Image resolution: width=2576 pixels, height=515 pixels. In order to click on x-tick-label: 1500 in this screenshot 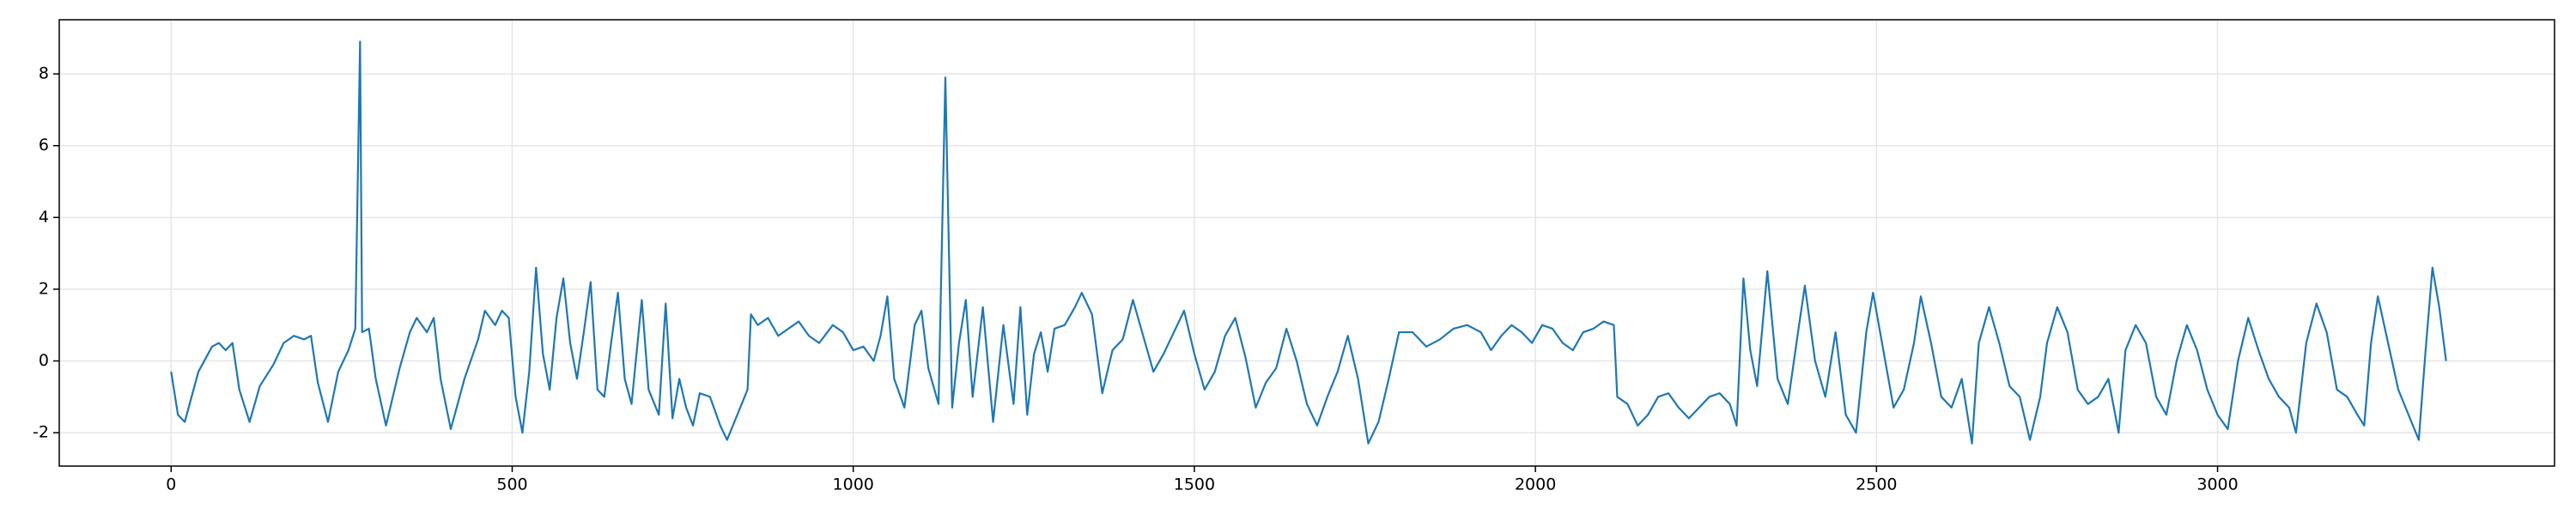, I will do `click(1195, 485)`.